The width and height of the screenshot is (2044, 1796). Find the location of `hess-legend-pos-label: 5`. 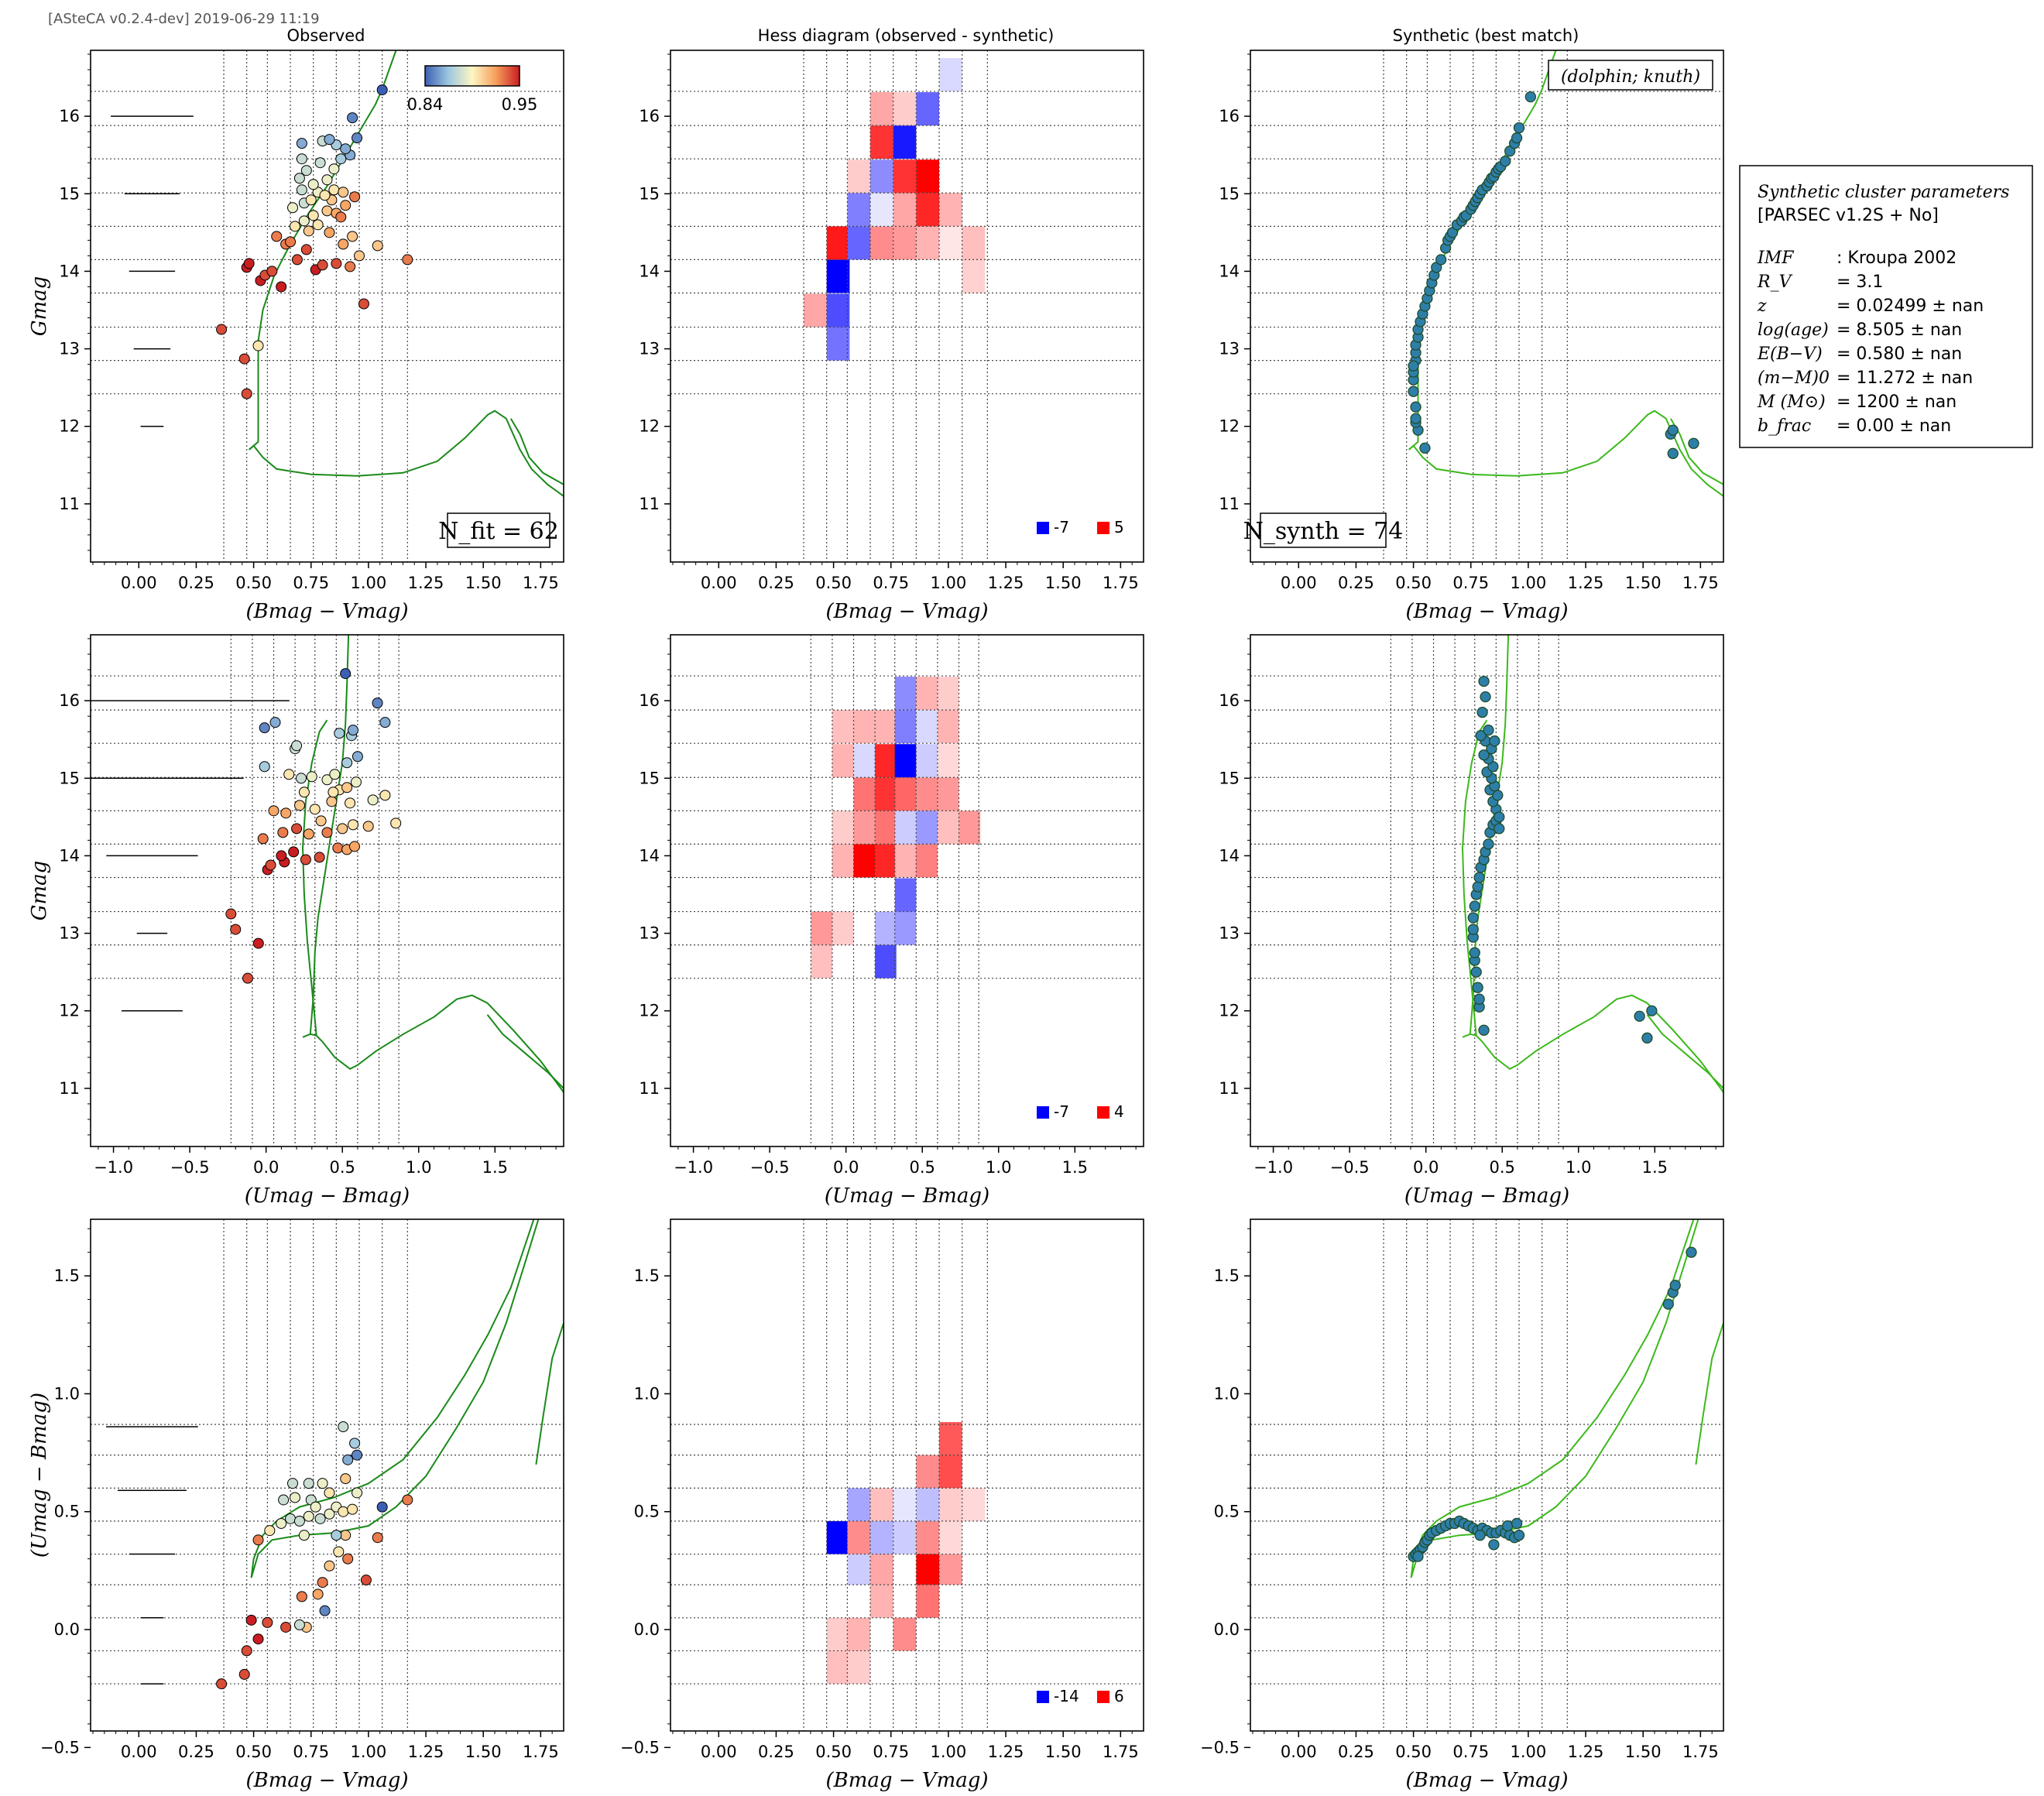

hess-legend-pos-label: 5 is located at coordinates (1119, 527).